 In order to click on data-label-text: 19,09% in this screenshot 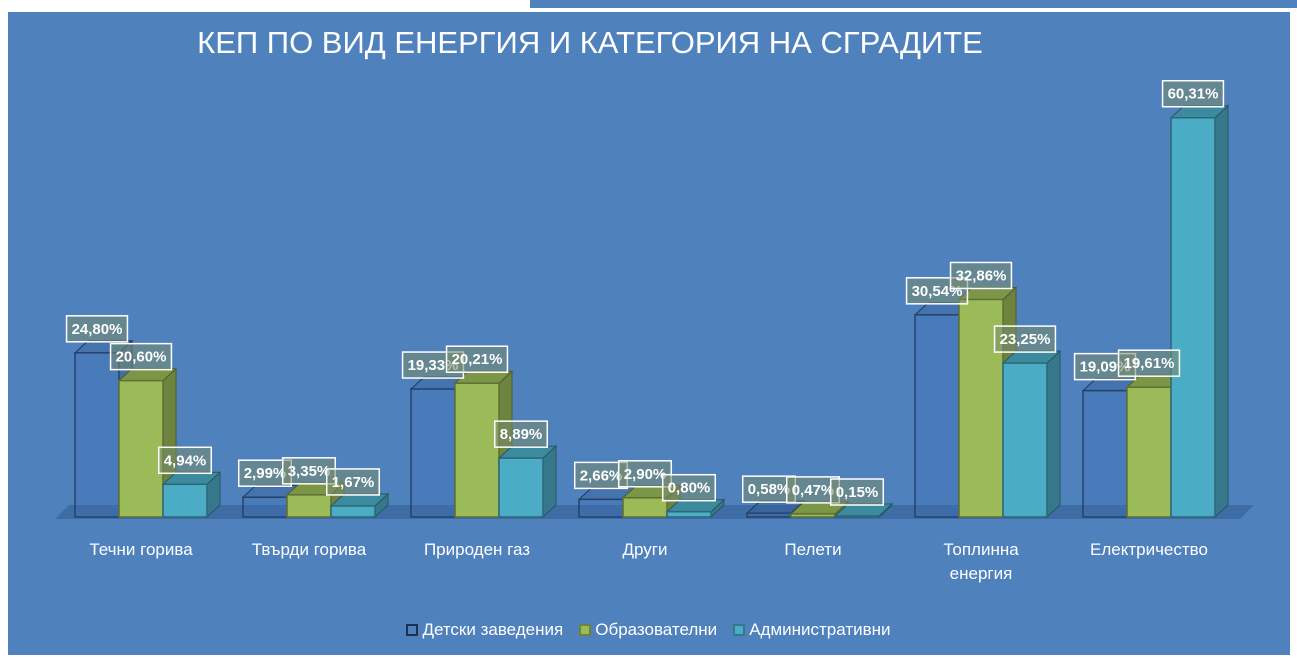, I will do `click(1105, 367)`.